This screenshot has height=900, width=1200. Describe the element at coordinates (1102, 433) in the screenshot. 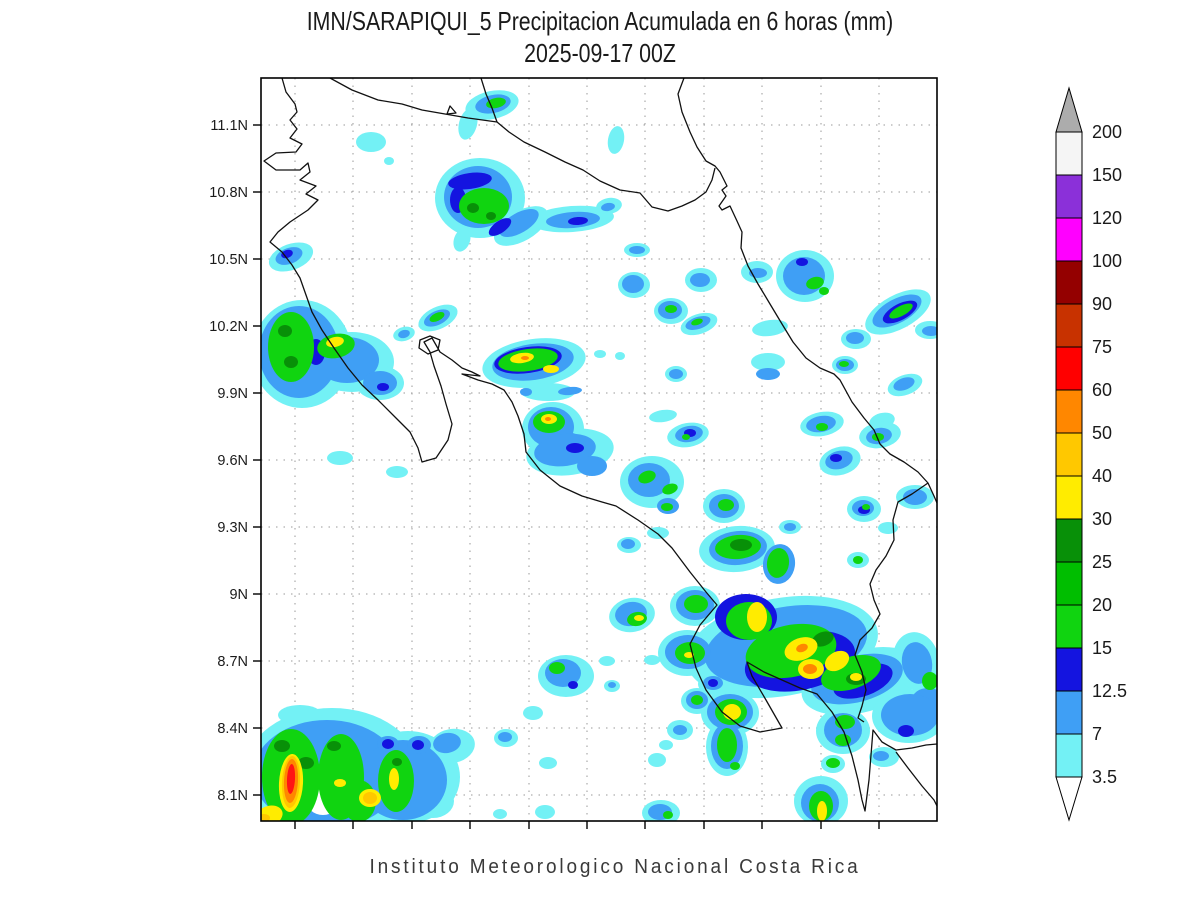

I see `colorbar-value-label: 50` at that location.